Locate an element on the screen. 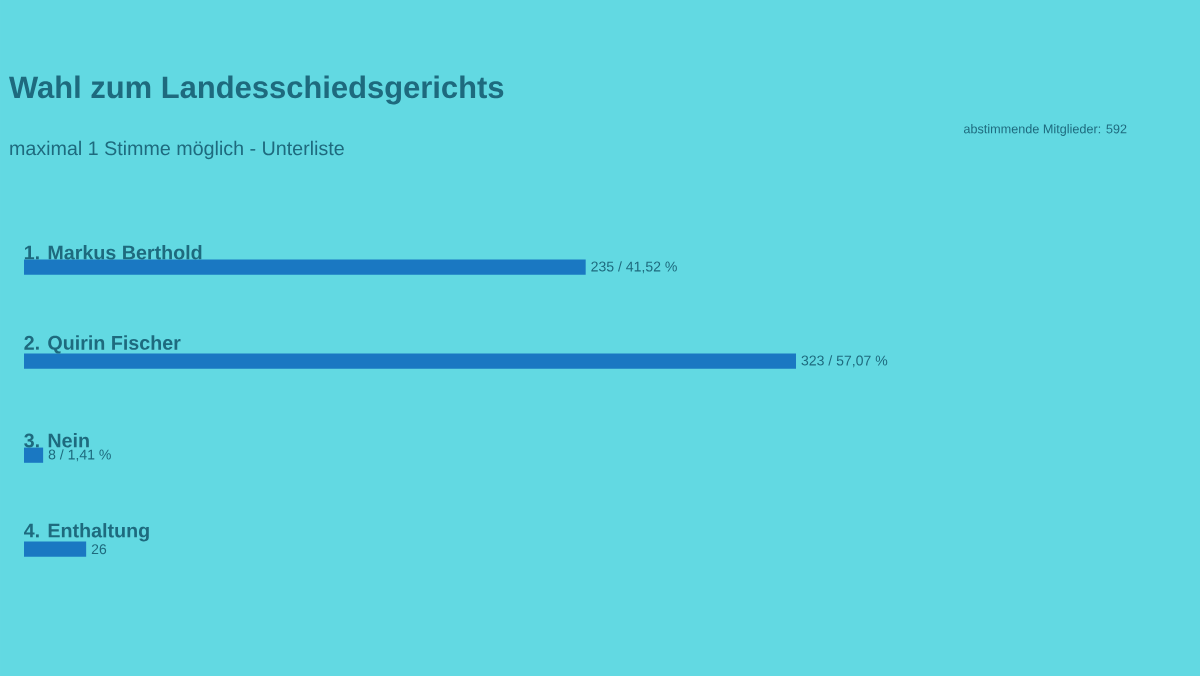 The height and width of the screenshot is (676, 1200). data-label: 26 is located at coordinates (99, 549).